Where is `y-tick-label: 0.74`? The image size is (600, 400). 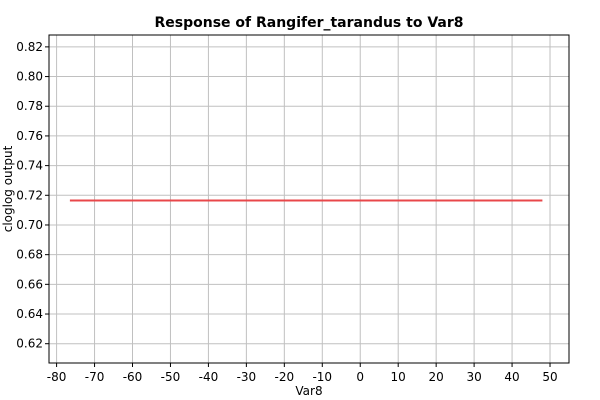 y-tick-label: 0.74 is located at coordinates (29, 166).